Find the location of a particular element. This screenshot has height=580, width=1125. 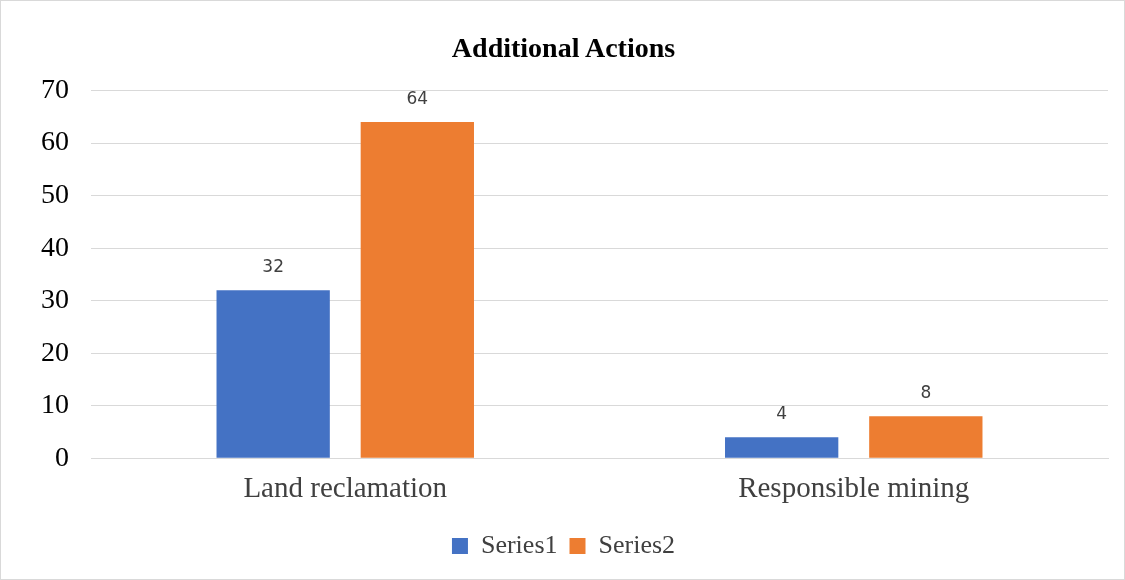

legend-label: Series1 is located at coordinates (519, 544).